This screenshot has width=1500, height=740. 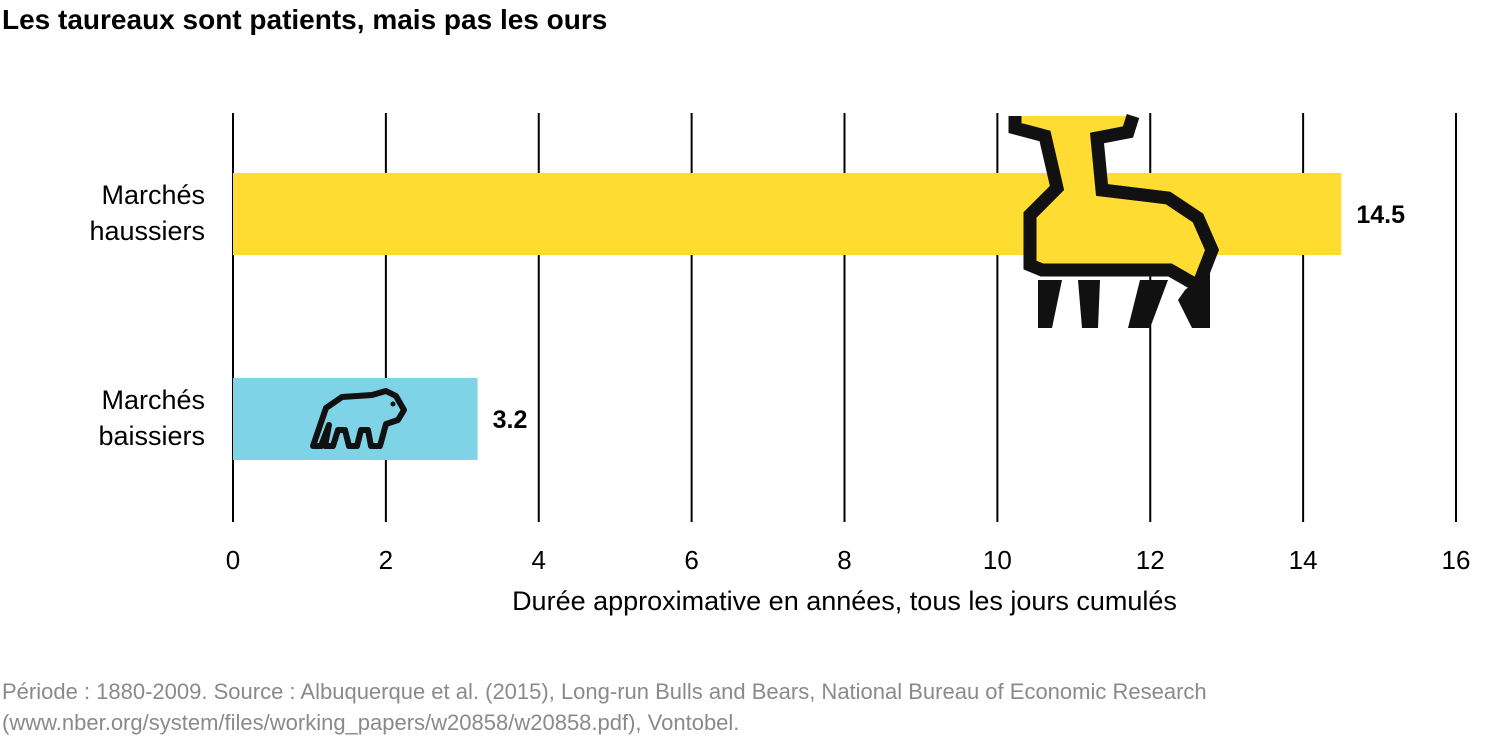 I want to click on x-tick-label: 6, so click(x=691, y=560).